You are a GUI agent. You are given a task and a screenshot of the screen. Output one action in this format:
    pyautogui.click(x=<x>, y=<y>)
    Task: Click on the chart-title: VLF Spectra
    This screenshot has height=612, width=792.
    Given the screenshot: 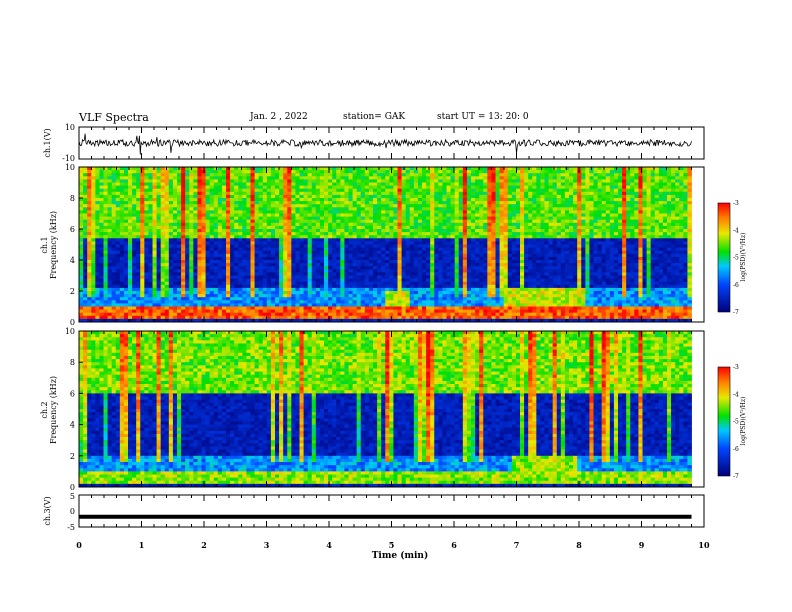 What is the action you would take?
    pyautogui.click(x=114, y=117)
    